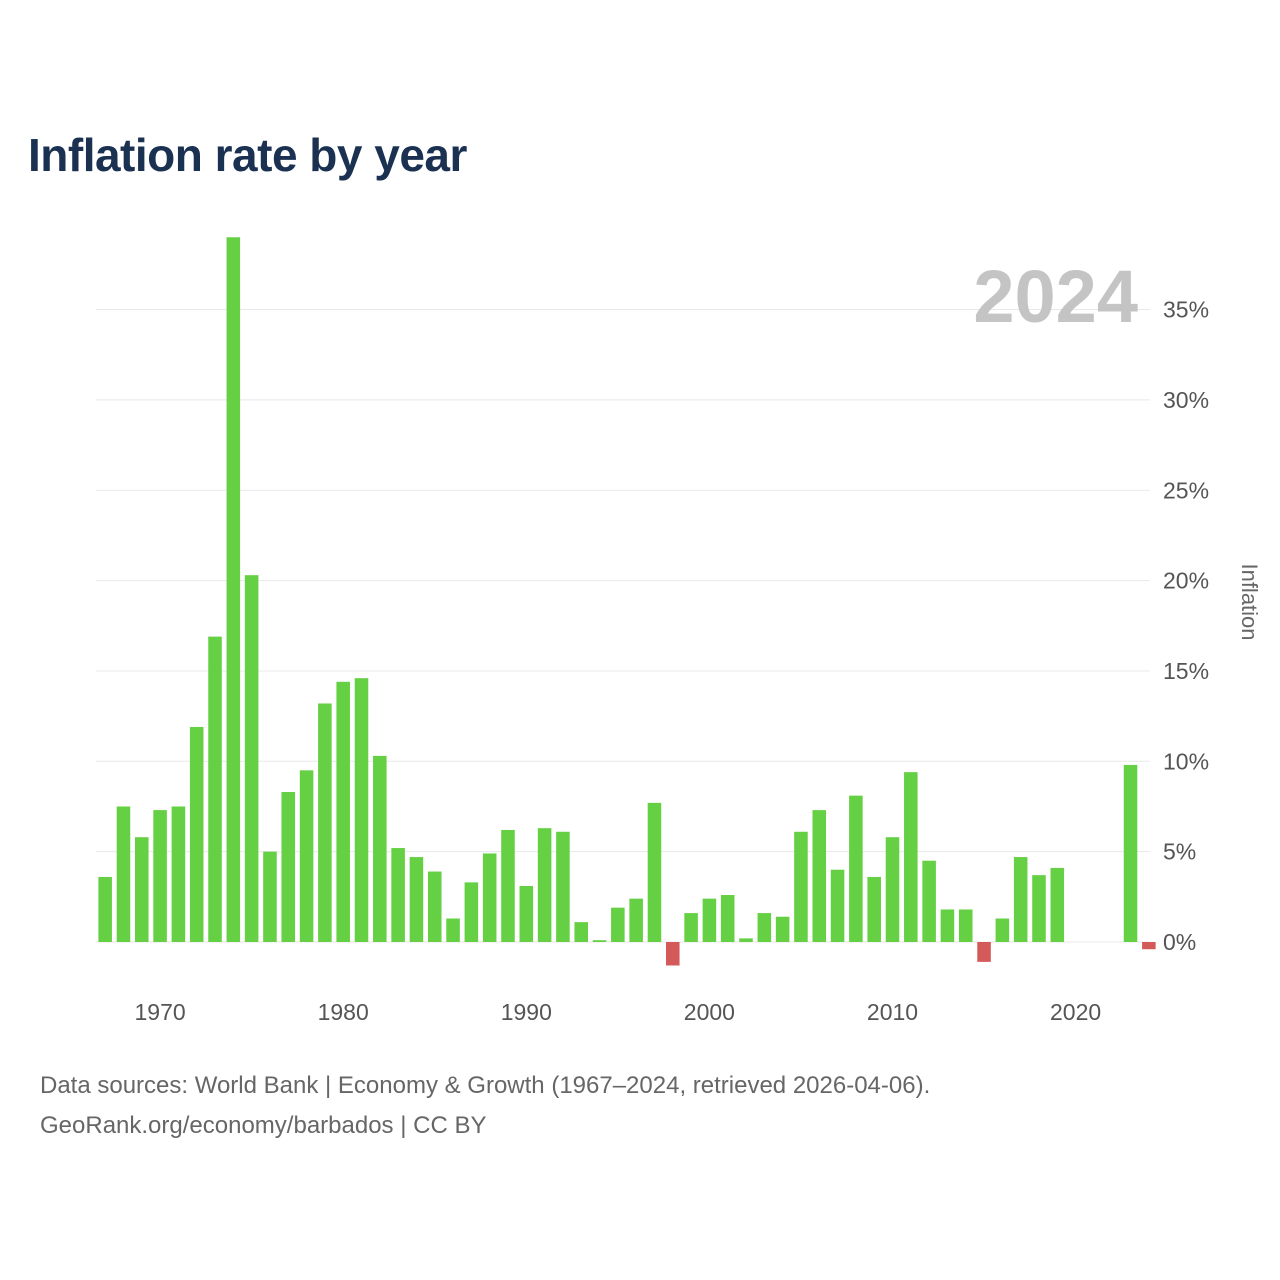  Describe the element at coordinates (263, 1125) in the screenshot. I see `source-url-license: GeoRank.org/economy/barbados | CC BY` at that location.